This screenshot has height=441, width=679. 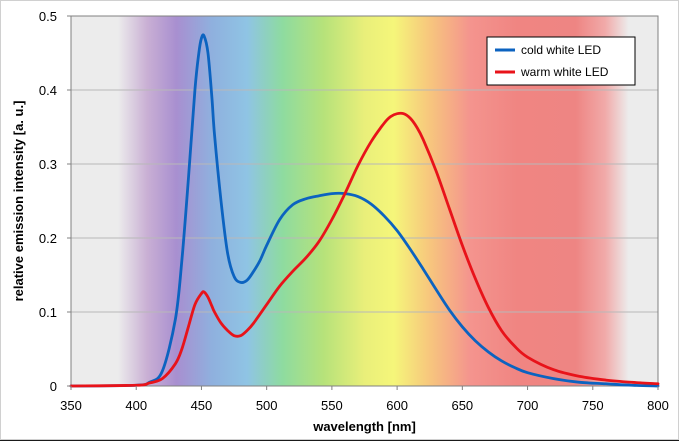 What do you see at coordinates (48, 90) in the screenshot?
I see `y-tick-label: 0.4` at bounding box center [48, 90].